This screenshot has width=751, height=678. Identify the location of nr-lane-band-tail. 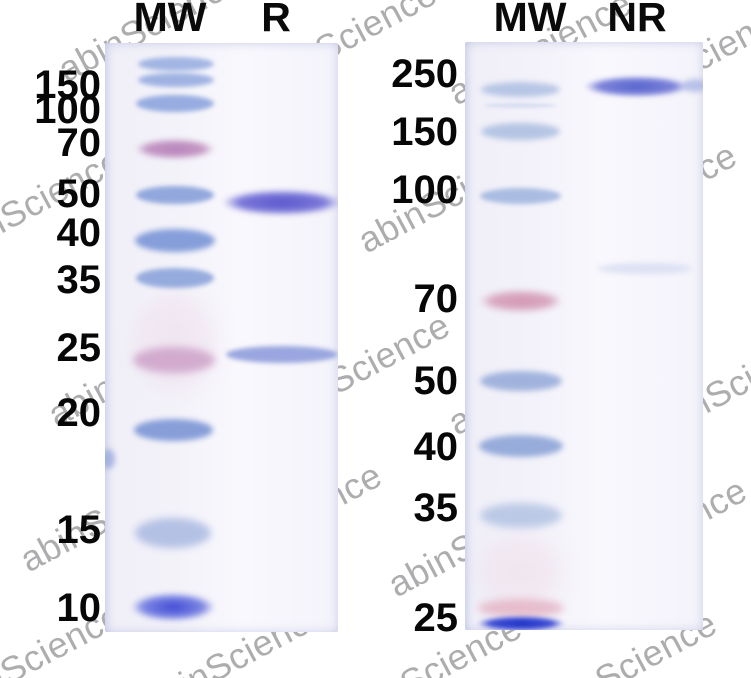
(693, 85).